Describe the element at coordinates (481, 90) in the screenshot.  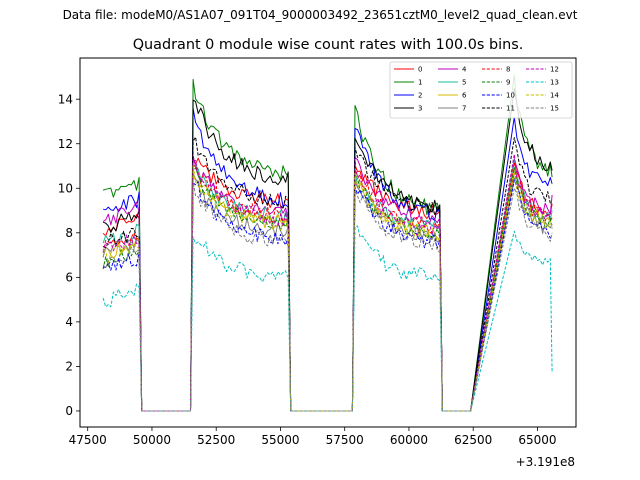
I see `legend-frame` at that location.